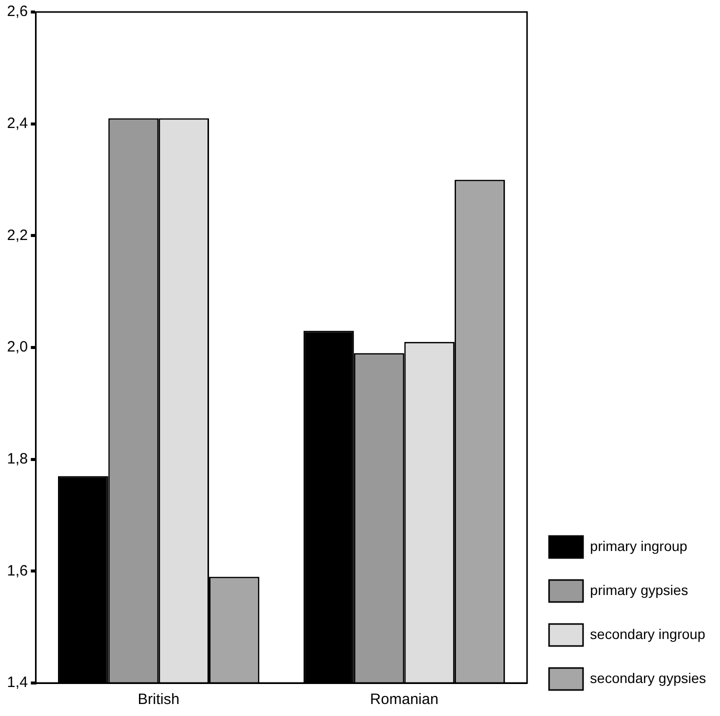 This screenshot has height=716, width=720. What do you see at coordinates (404, 699) in the screenshot?
I see `x-tick-label: Romanian` at bounding box center [404, 699].